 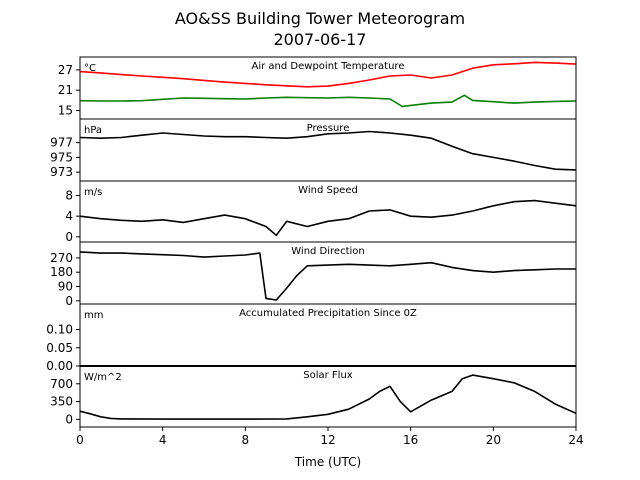 I want to click on y-tick-label-pressure-2: 977, so click(x=61, y=143).